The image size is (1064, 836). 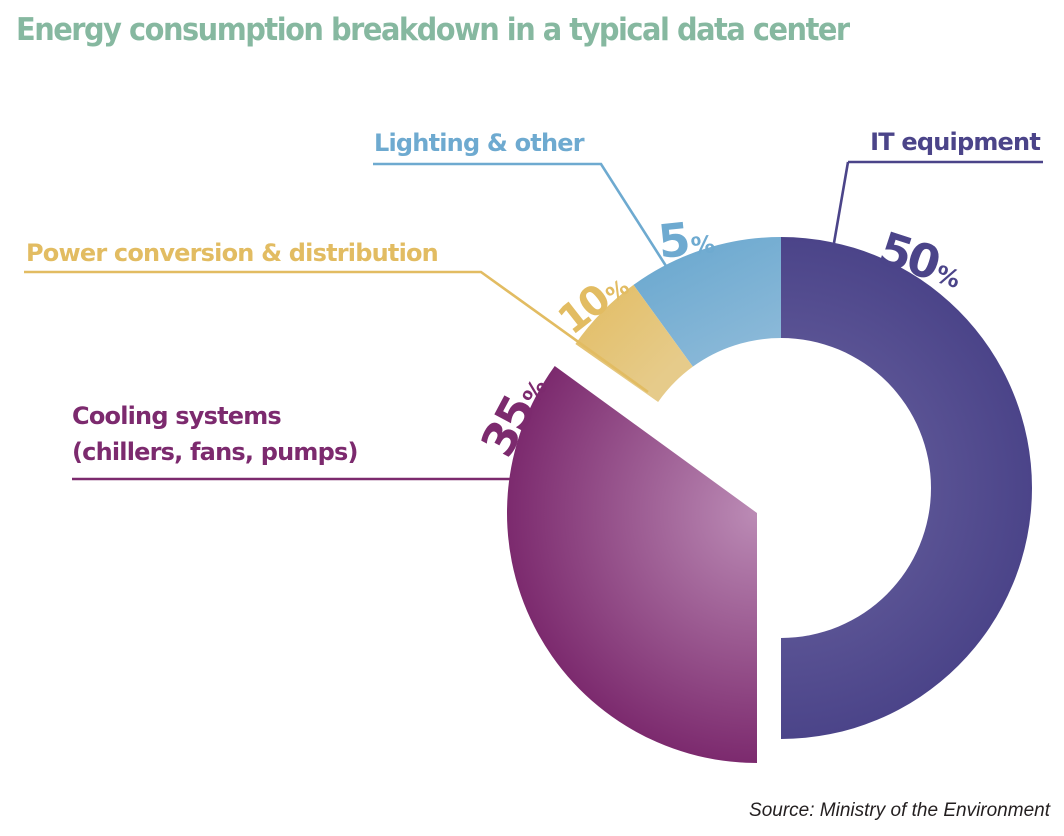 I want to click on label-cooling-systems-line-1: Cooling systems, so click(x=176, y=416).